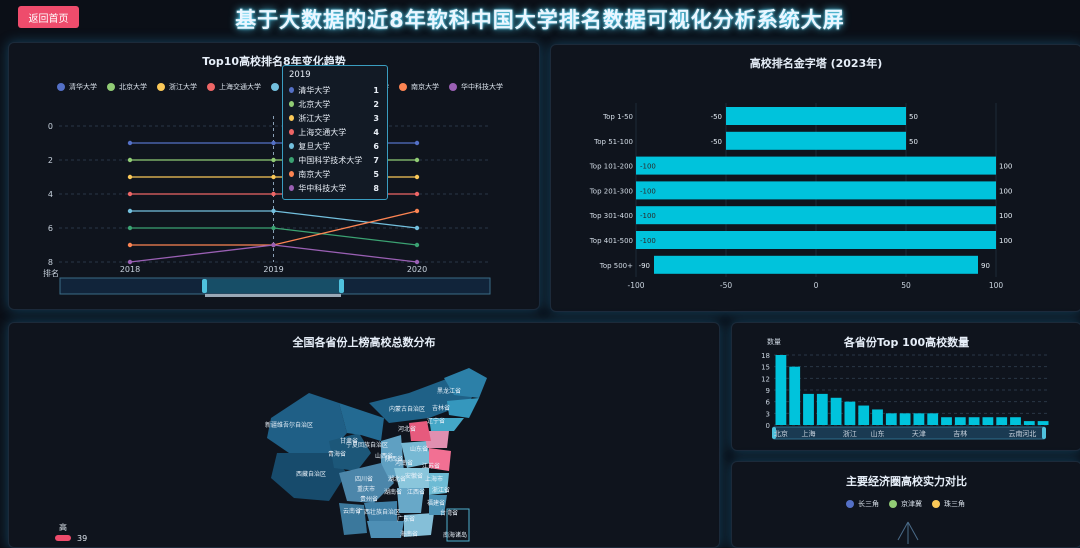  I want to click on tooltip-series-name: 华中科技大学, so click(322, 188).